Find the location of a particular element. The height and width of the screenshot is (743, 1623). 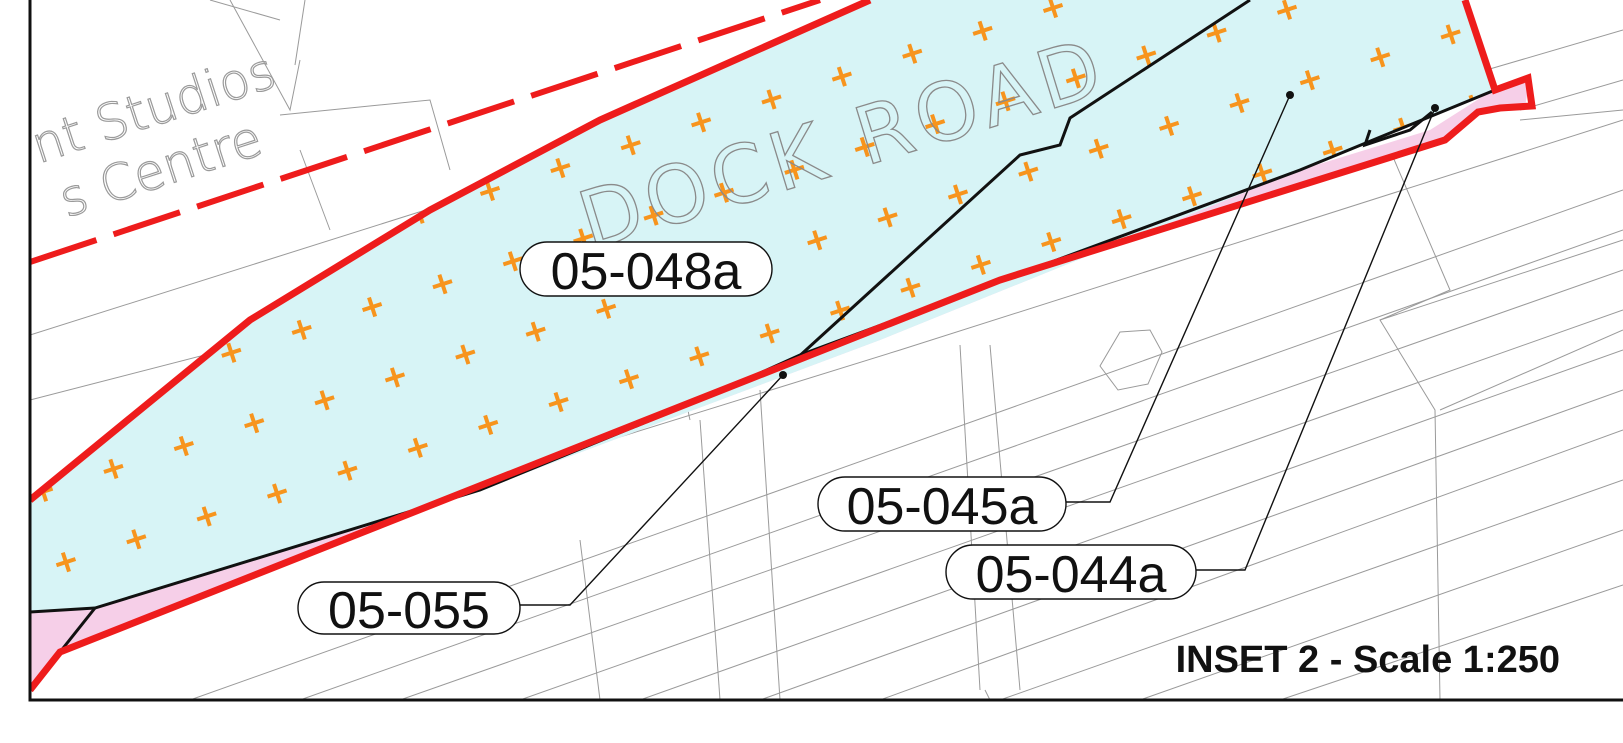

parcel-label-05-055: 05-055 is located at coordinates (409, 610).